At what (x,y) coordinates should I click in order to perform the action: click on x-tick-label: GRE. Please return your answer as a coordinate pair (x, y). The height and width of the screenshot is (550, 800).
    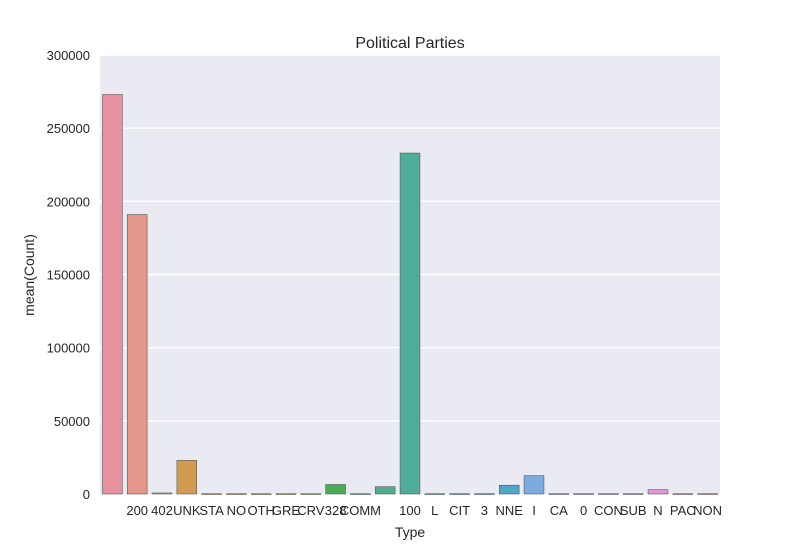
    Looking at the image, I should click on (286, 510).